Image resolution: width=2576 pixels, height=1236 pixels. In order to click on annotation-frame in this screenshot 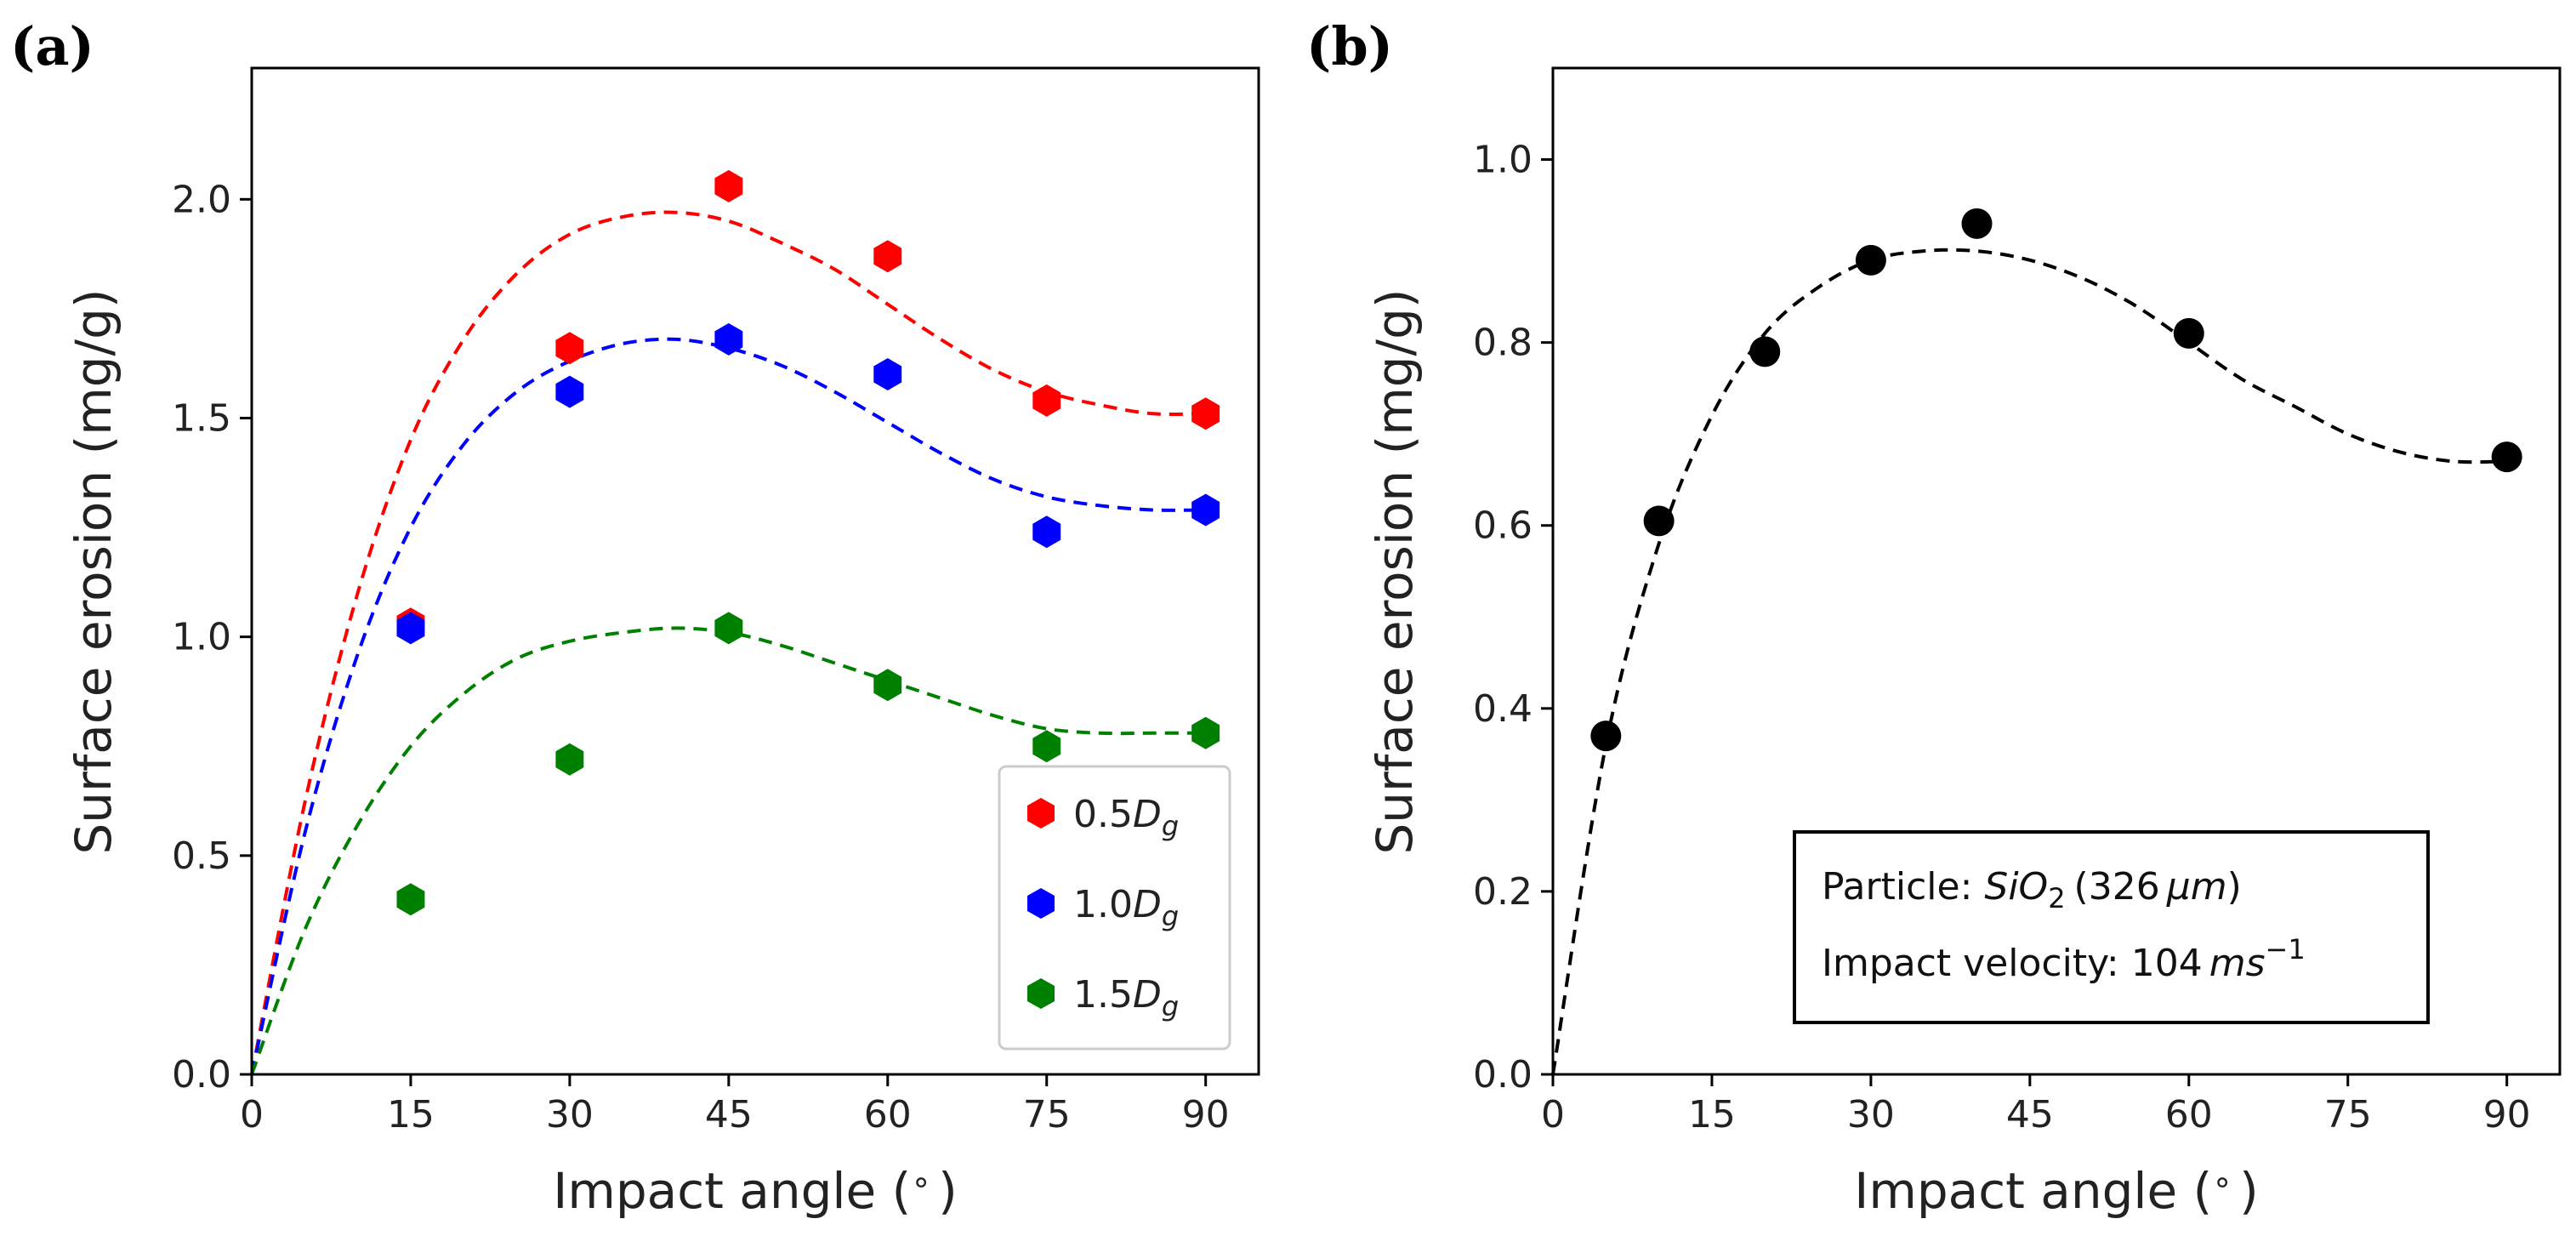, I will do `click(2111, 927)`.